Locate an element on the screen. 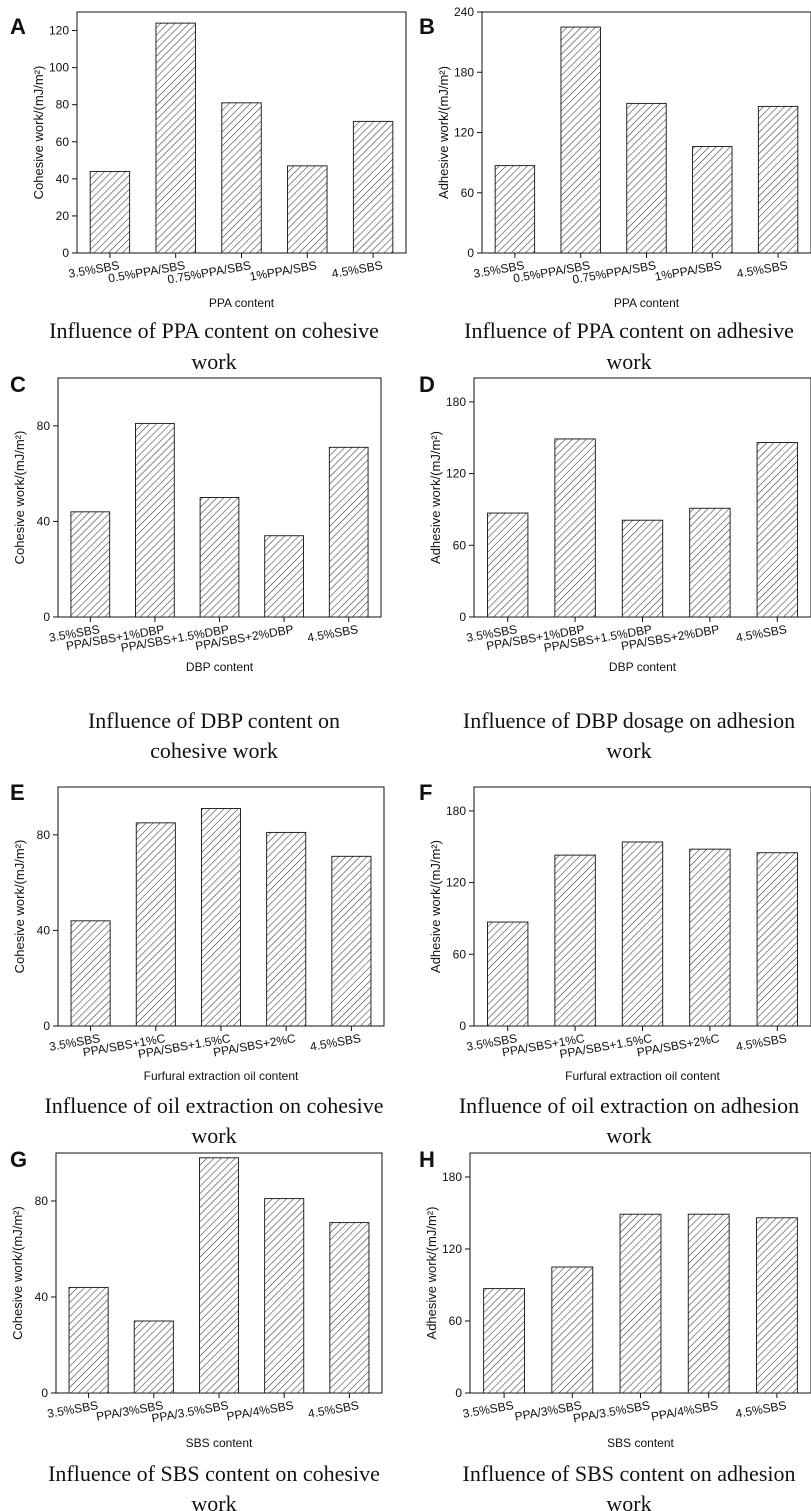  x-tick-label: 1%PPA/SBS is located at coordinates (688, 271).